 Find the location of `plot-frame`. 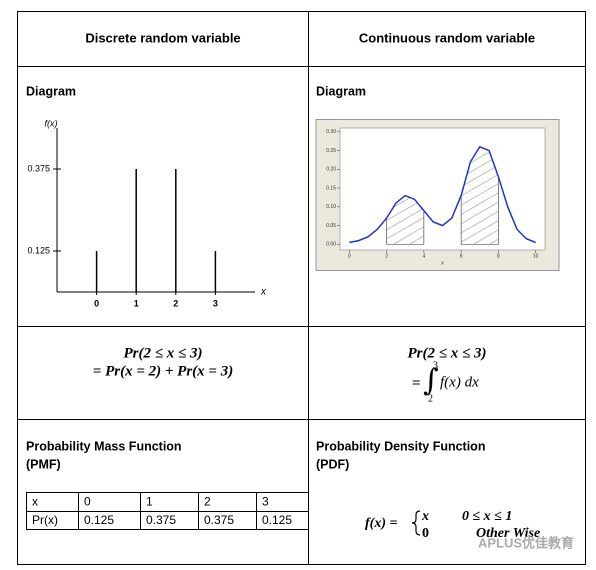

plot-frame is located at coordinates (442, 189).